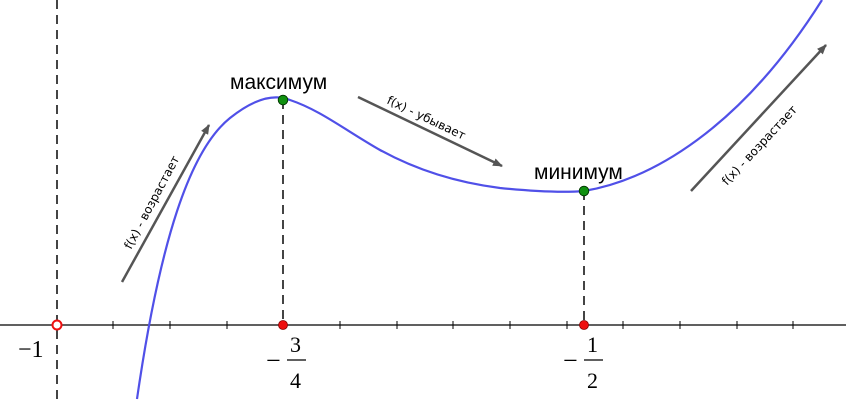 The width and height of the screenshot is (846, 401). I want to click on tick-label-minus-three-quarters: − 3 4, so click(286, 362).